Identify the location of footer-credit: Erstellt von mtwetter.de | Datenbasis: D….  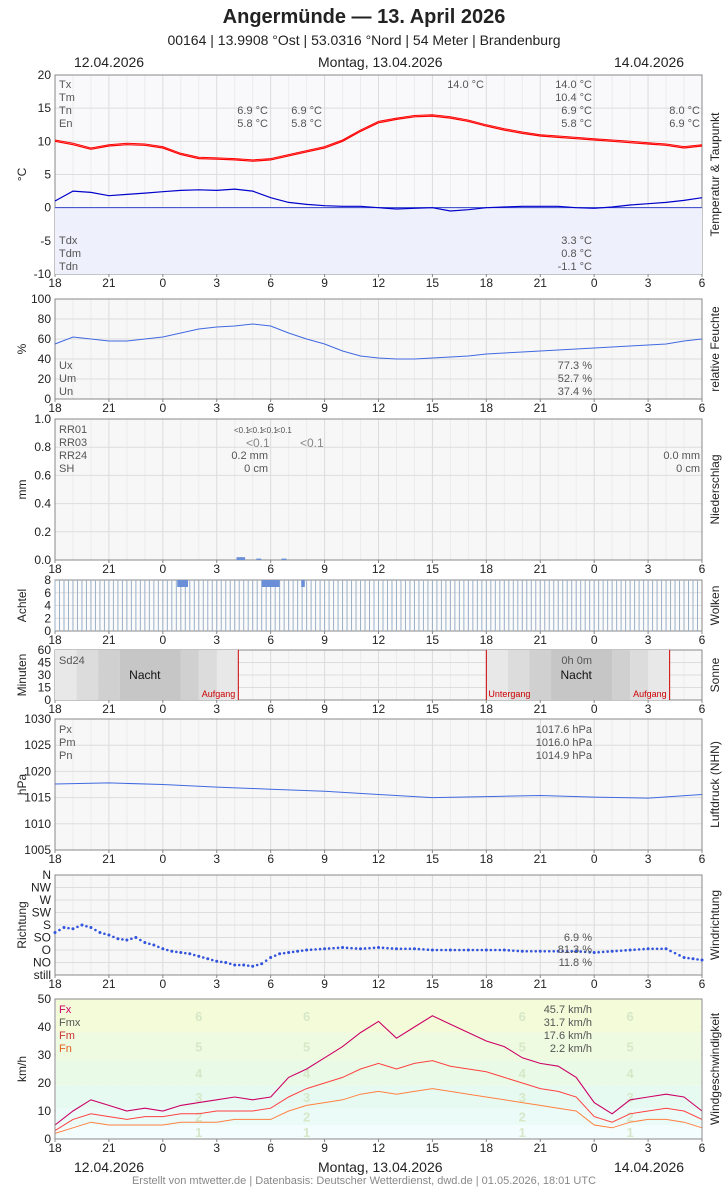
(364, 1181).